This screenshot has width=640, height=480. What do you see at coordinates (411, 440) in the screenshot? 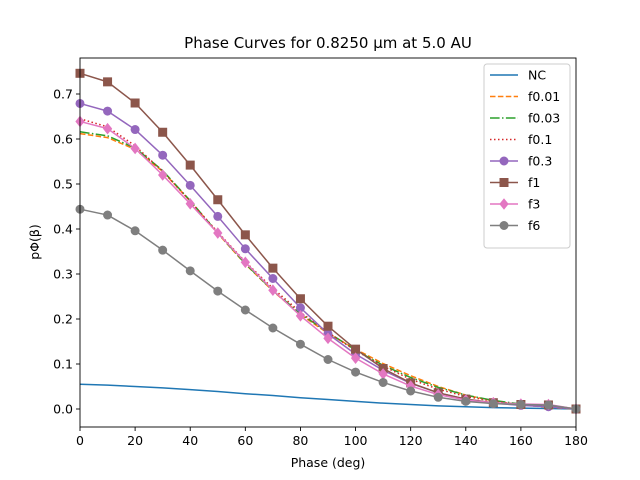
I see `x-tick-label: 120` at bounding box center [411, 440].